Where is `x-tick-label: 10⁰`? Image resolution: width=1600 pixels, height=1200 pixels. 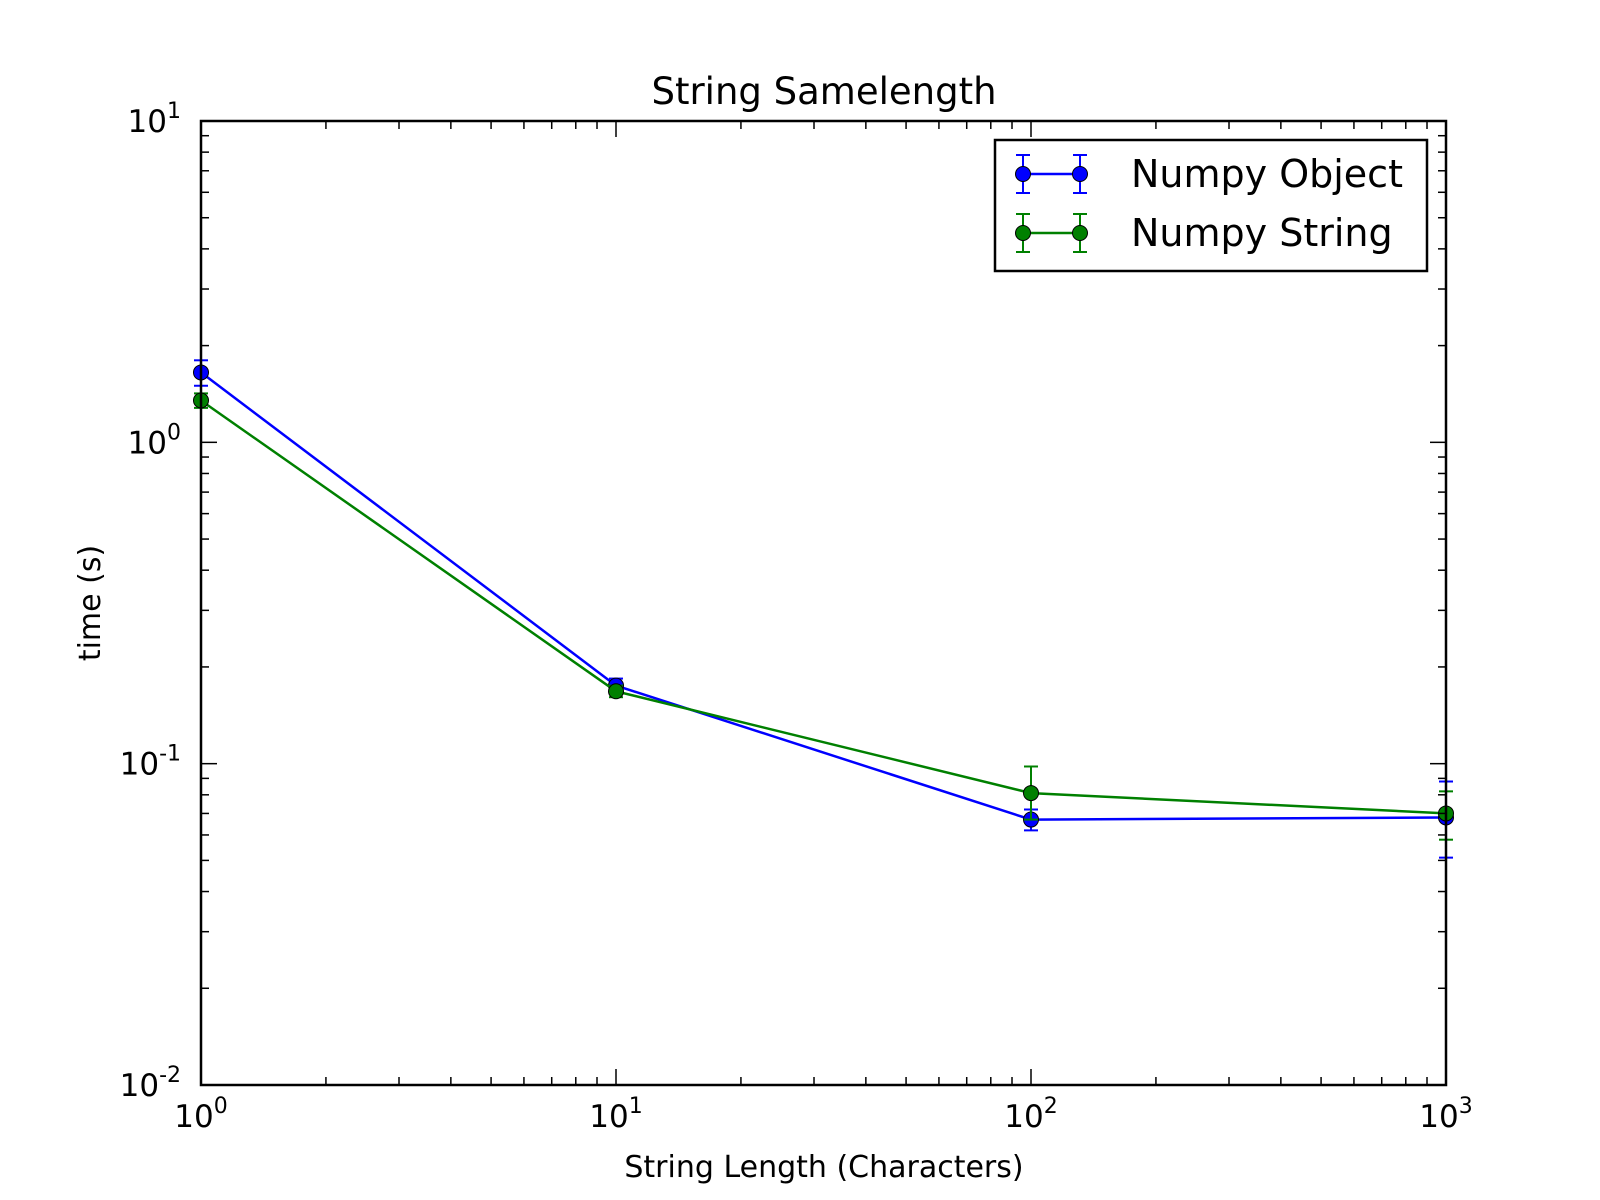
x-tick-label: 10⁰ is located at coordinates (200, 1114).